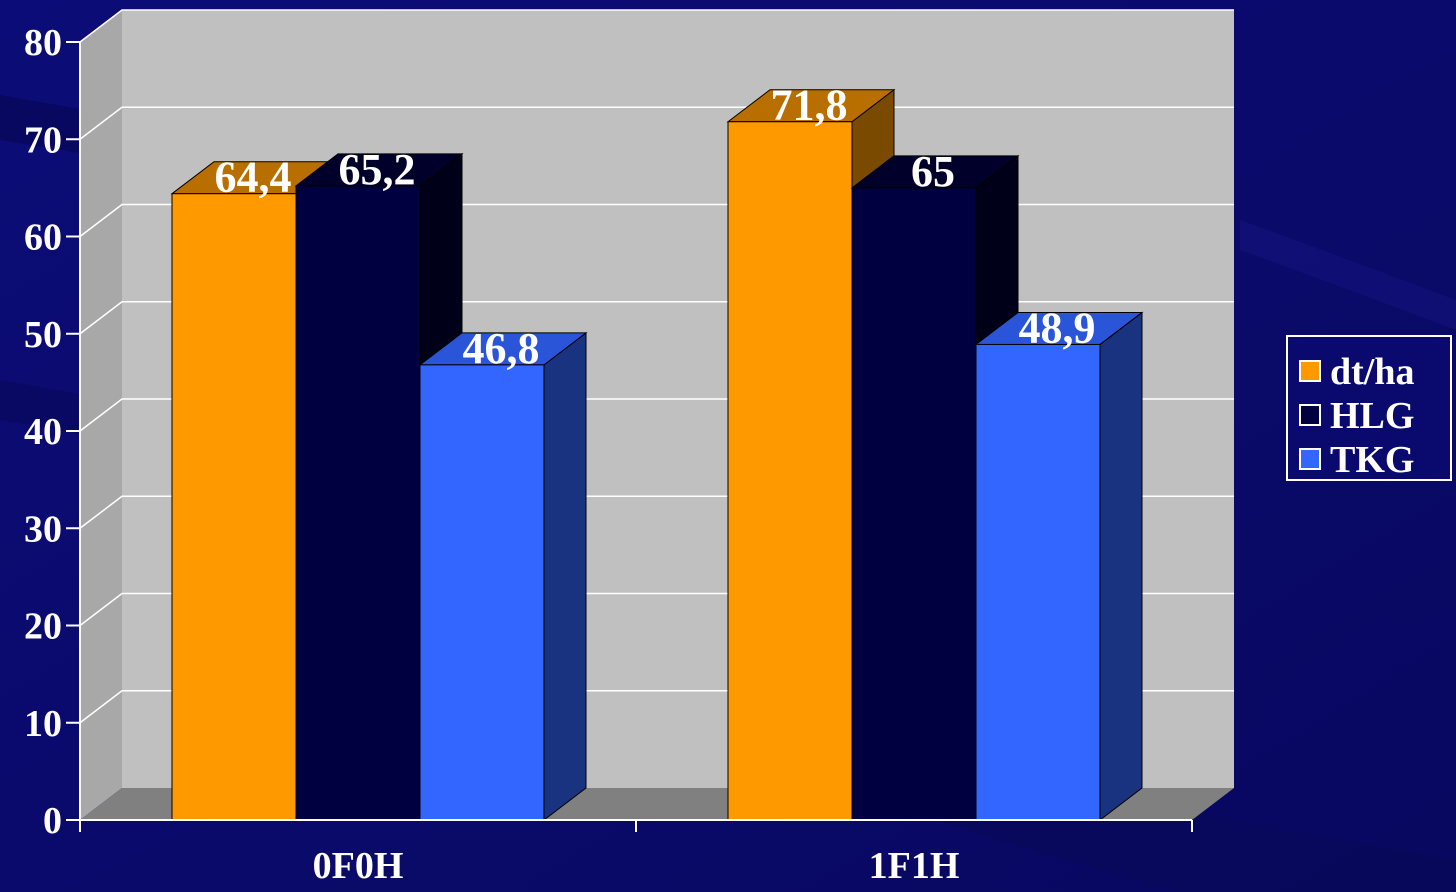 This screenshot has height=892, width=1456. I want to click on x-category-label: 0F0H, so click(358, 866).